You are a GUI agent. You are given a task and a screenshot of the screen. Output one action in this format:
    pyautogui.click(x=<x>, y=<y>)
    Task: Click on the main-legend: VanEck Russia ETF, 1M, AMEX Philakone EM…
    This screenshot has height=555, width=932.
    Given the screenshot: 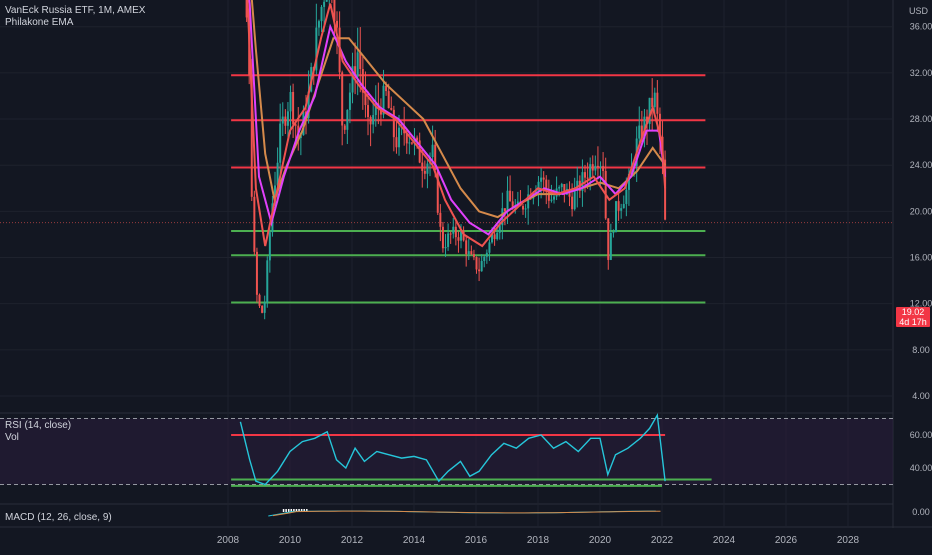 What is the action you would take?
    pyautogui.click(x=75, y=17)
    